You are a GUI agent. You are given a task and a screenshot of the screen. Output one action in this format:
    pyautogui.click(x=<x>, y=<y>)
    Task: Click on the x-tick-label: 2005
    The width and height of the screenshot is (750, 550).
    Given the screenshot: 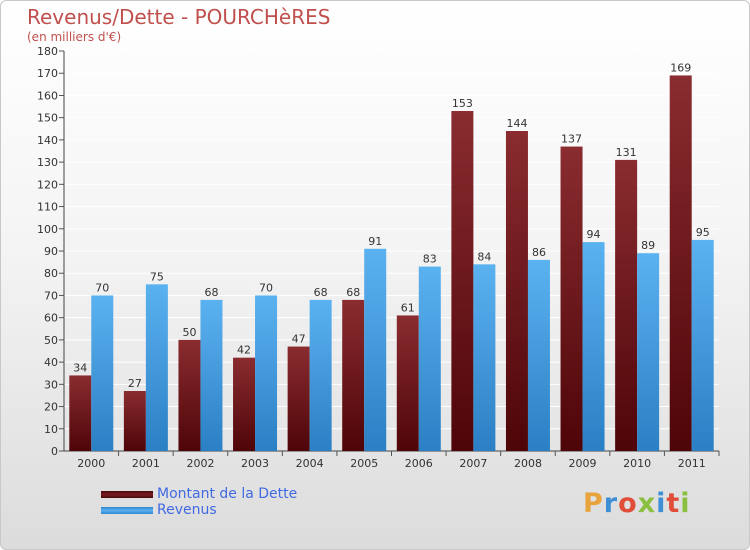 What is the action you would take?
    pyautogui.click(x=364, y=463)
    